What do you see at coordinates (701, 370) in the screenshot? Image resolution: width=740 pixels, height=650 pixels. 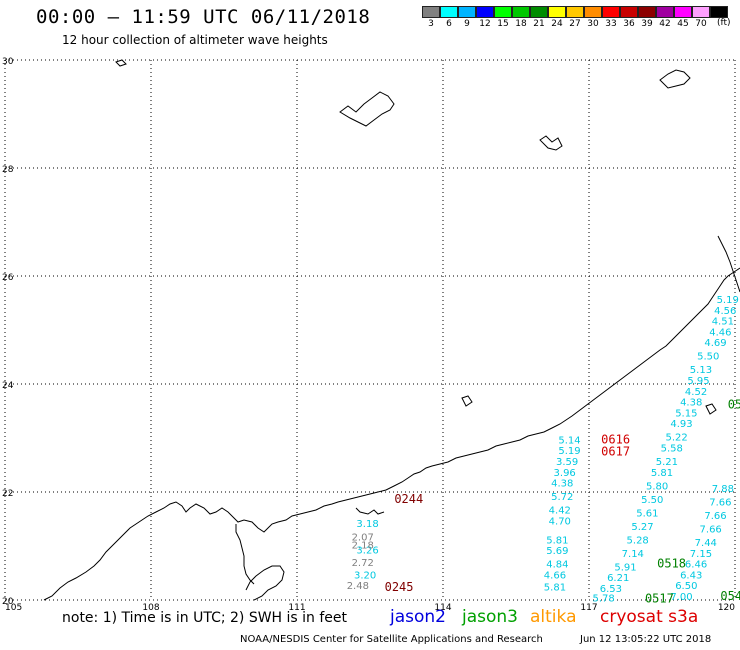 I see `swh-observation: 5.13` at bounding box center [701, 370].